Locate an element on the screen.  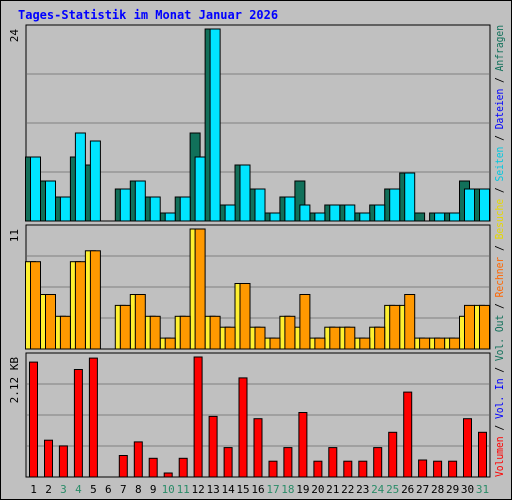
legend-item-8: Besuche is located at coordinates (499, 219).